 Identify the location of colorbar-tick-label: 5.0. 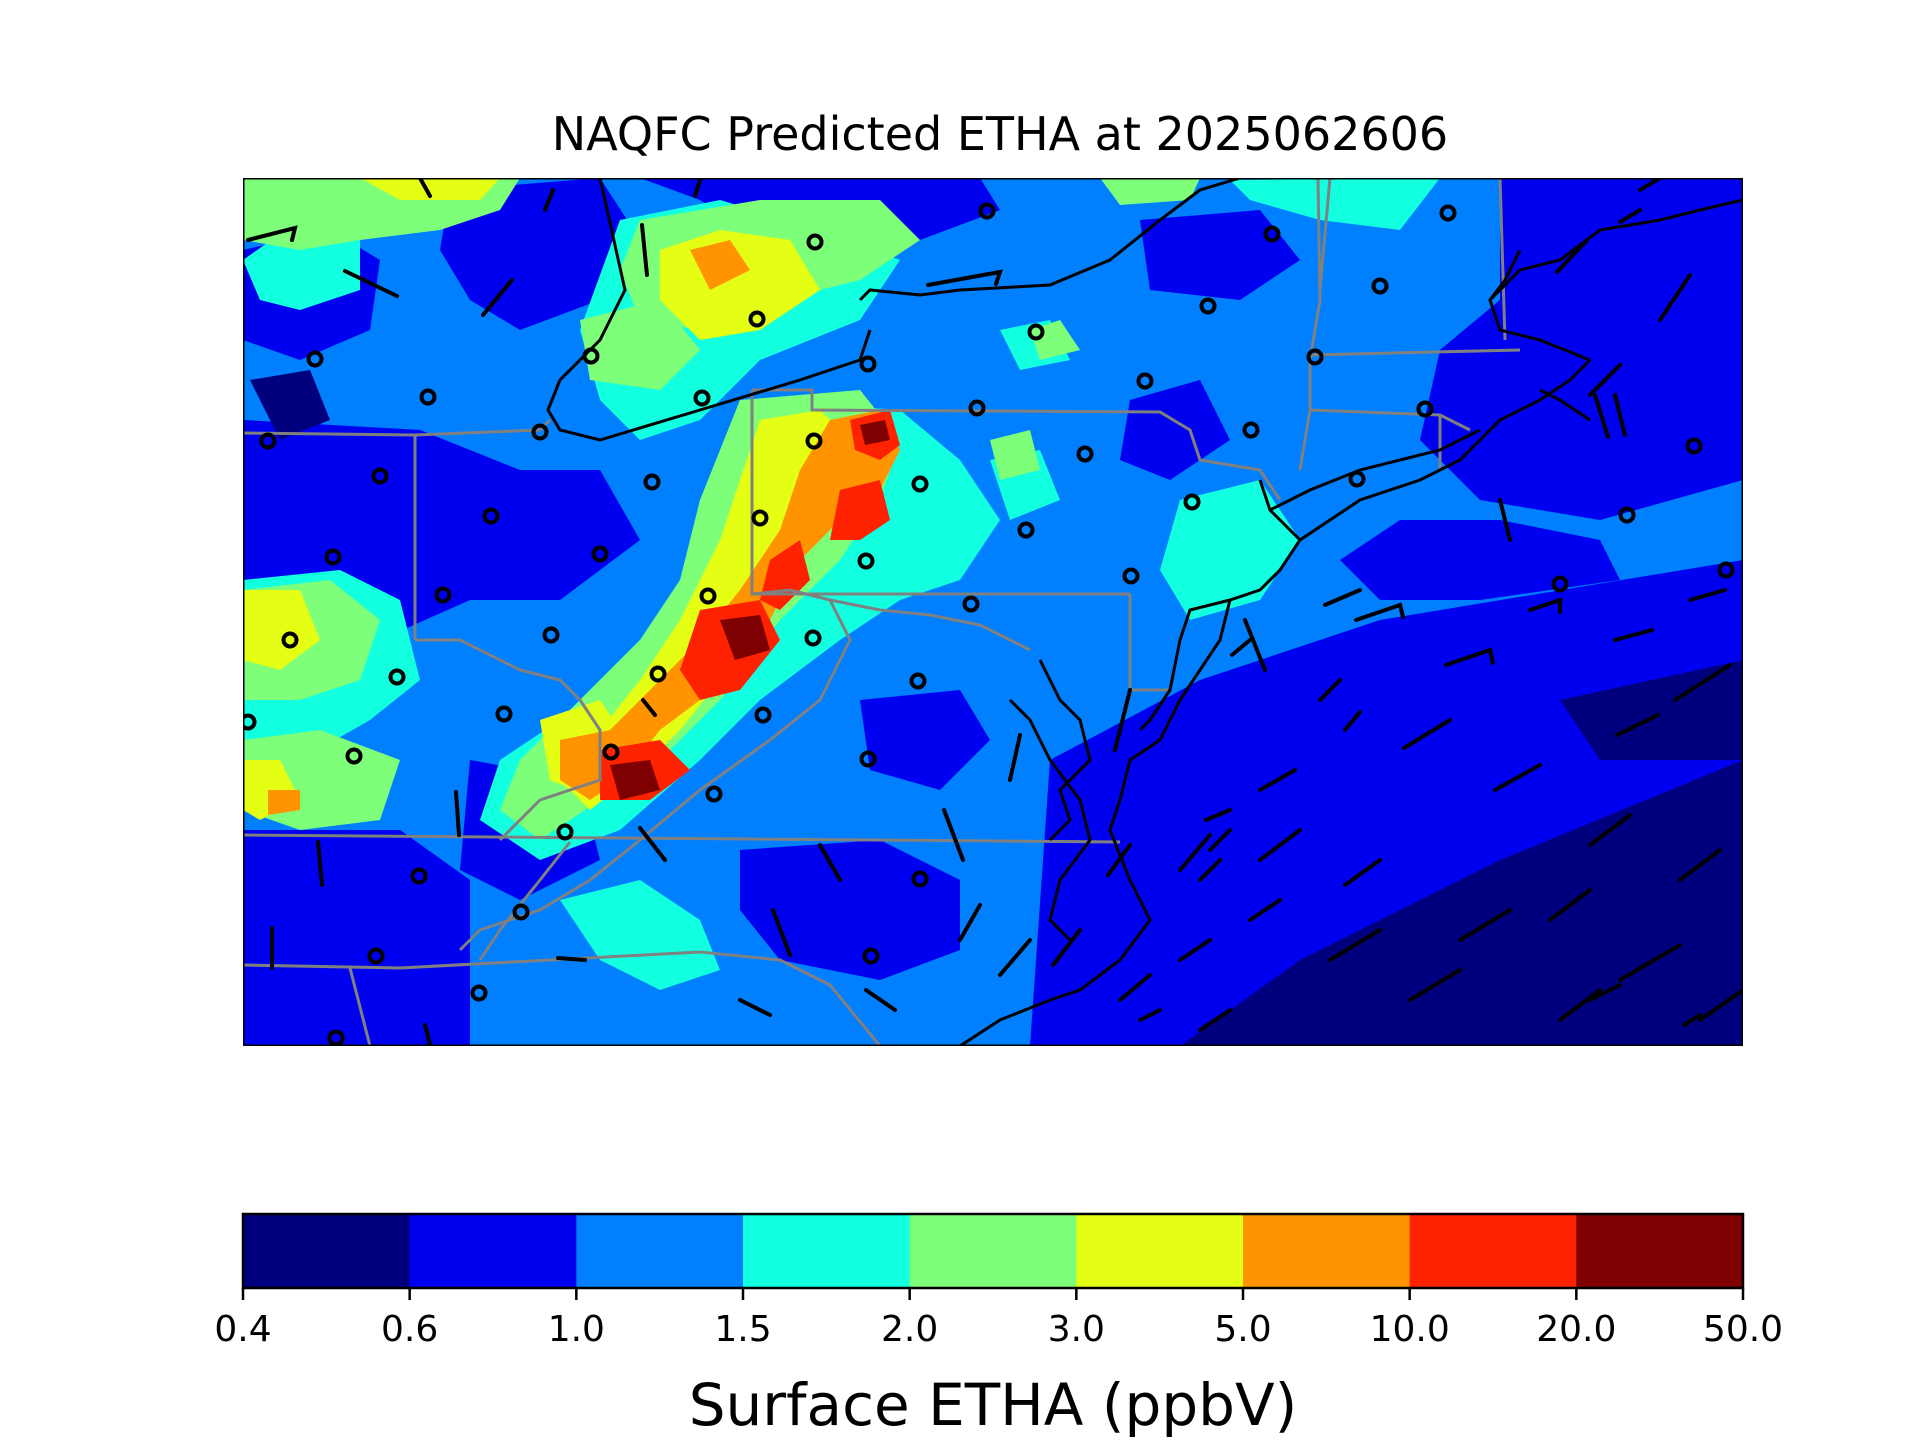
(1242, 1329).